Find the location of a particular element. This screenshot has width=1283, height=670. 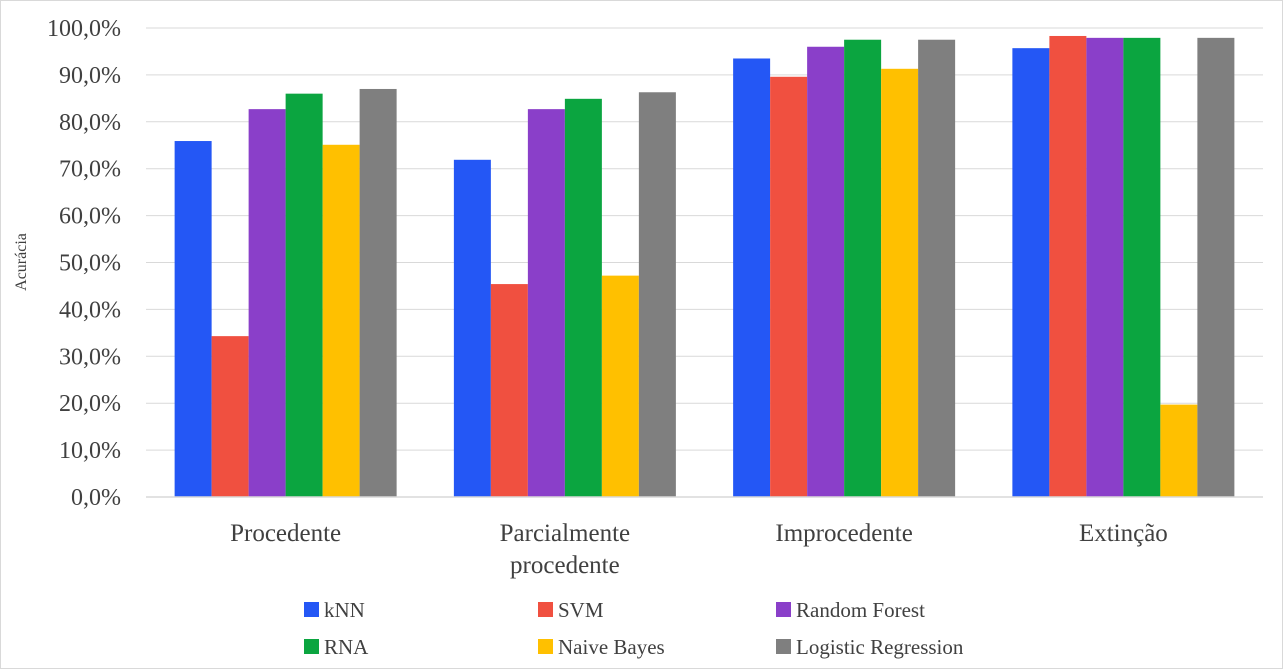

y-tick-label: 30,0% is located at coordinates (90, 357).